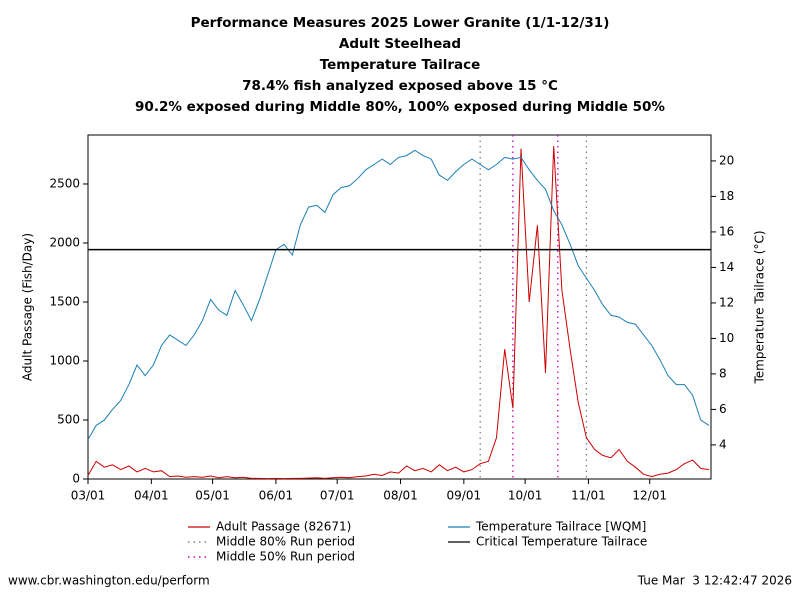  I want to click on x-tick-label: 04/01, so click(151, 496).